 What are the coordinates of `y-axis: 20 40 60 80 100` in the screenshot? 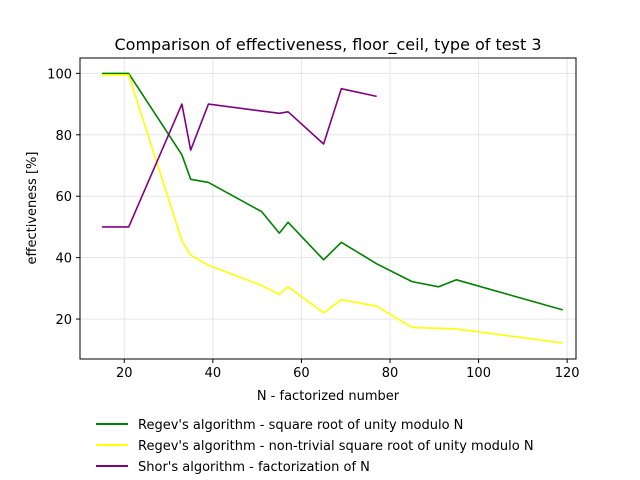 It's located at (63, 197).